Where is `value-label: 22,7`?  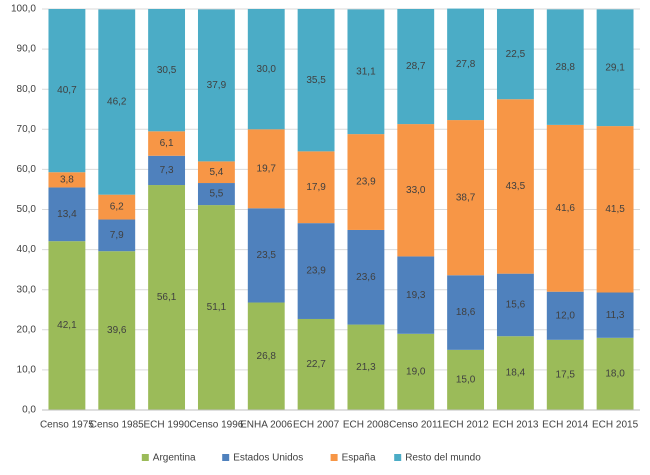 value-label: 22,7 is located at coordinates (316, 364).